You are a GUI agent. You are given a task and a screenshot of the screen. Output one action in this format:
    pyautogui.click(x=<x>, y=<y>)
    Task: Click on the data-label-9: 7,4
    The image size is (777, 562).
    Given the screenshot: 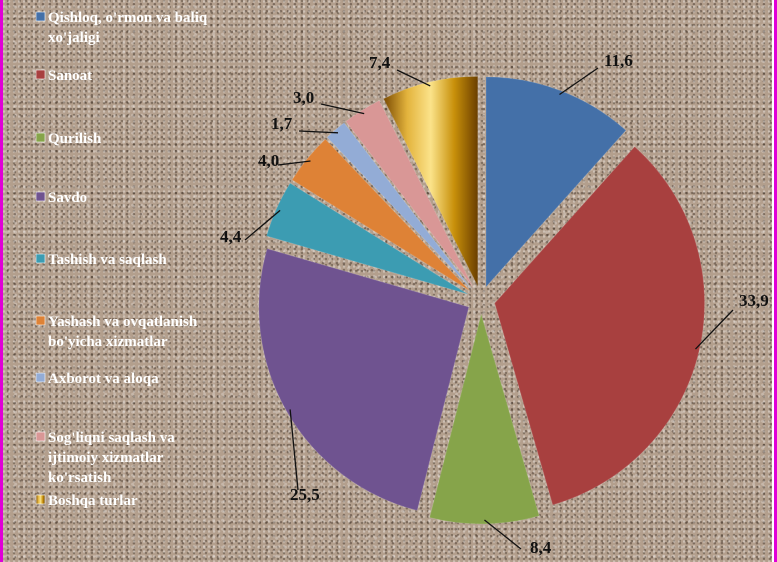 What is the action you would take?
    pyautogui.click(x=380, y=62)
    